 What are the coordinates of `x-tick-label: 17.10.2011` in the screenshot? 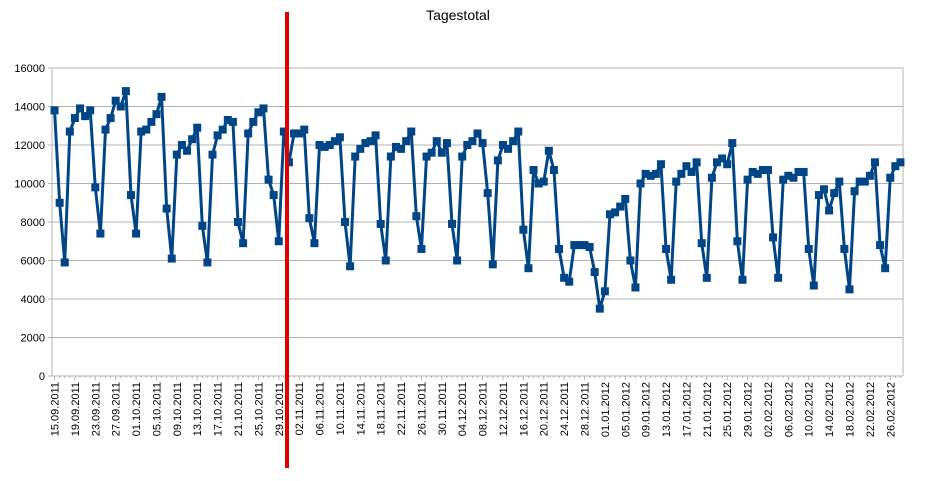 It's located at (219, 409).